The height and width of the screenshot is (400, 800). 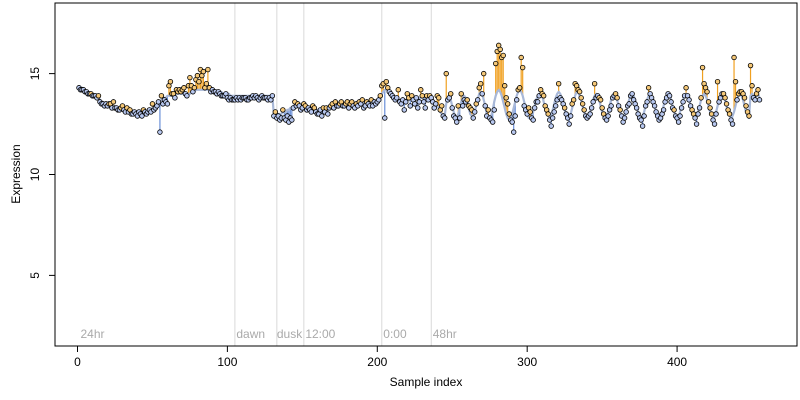 I want to click on y-axis: 5 10 15, so click(x=41, y=173).